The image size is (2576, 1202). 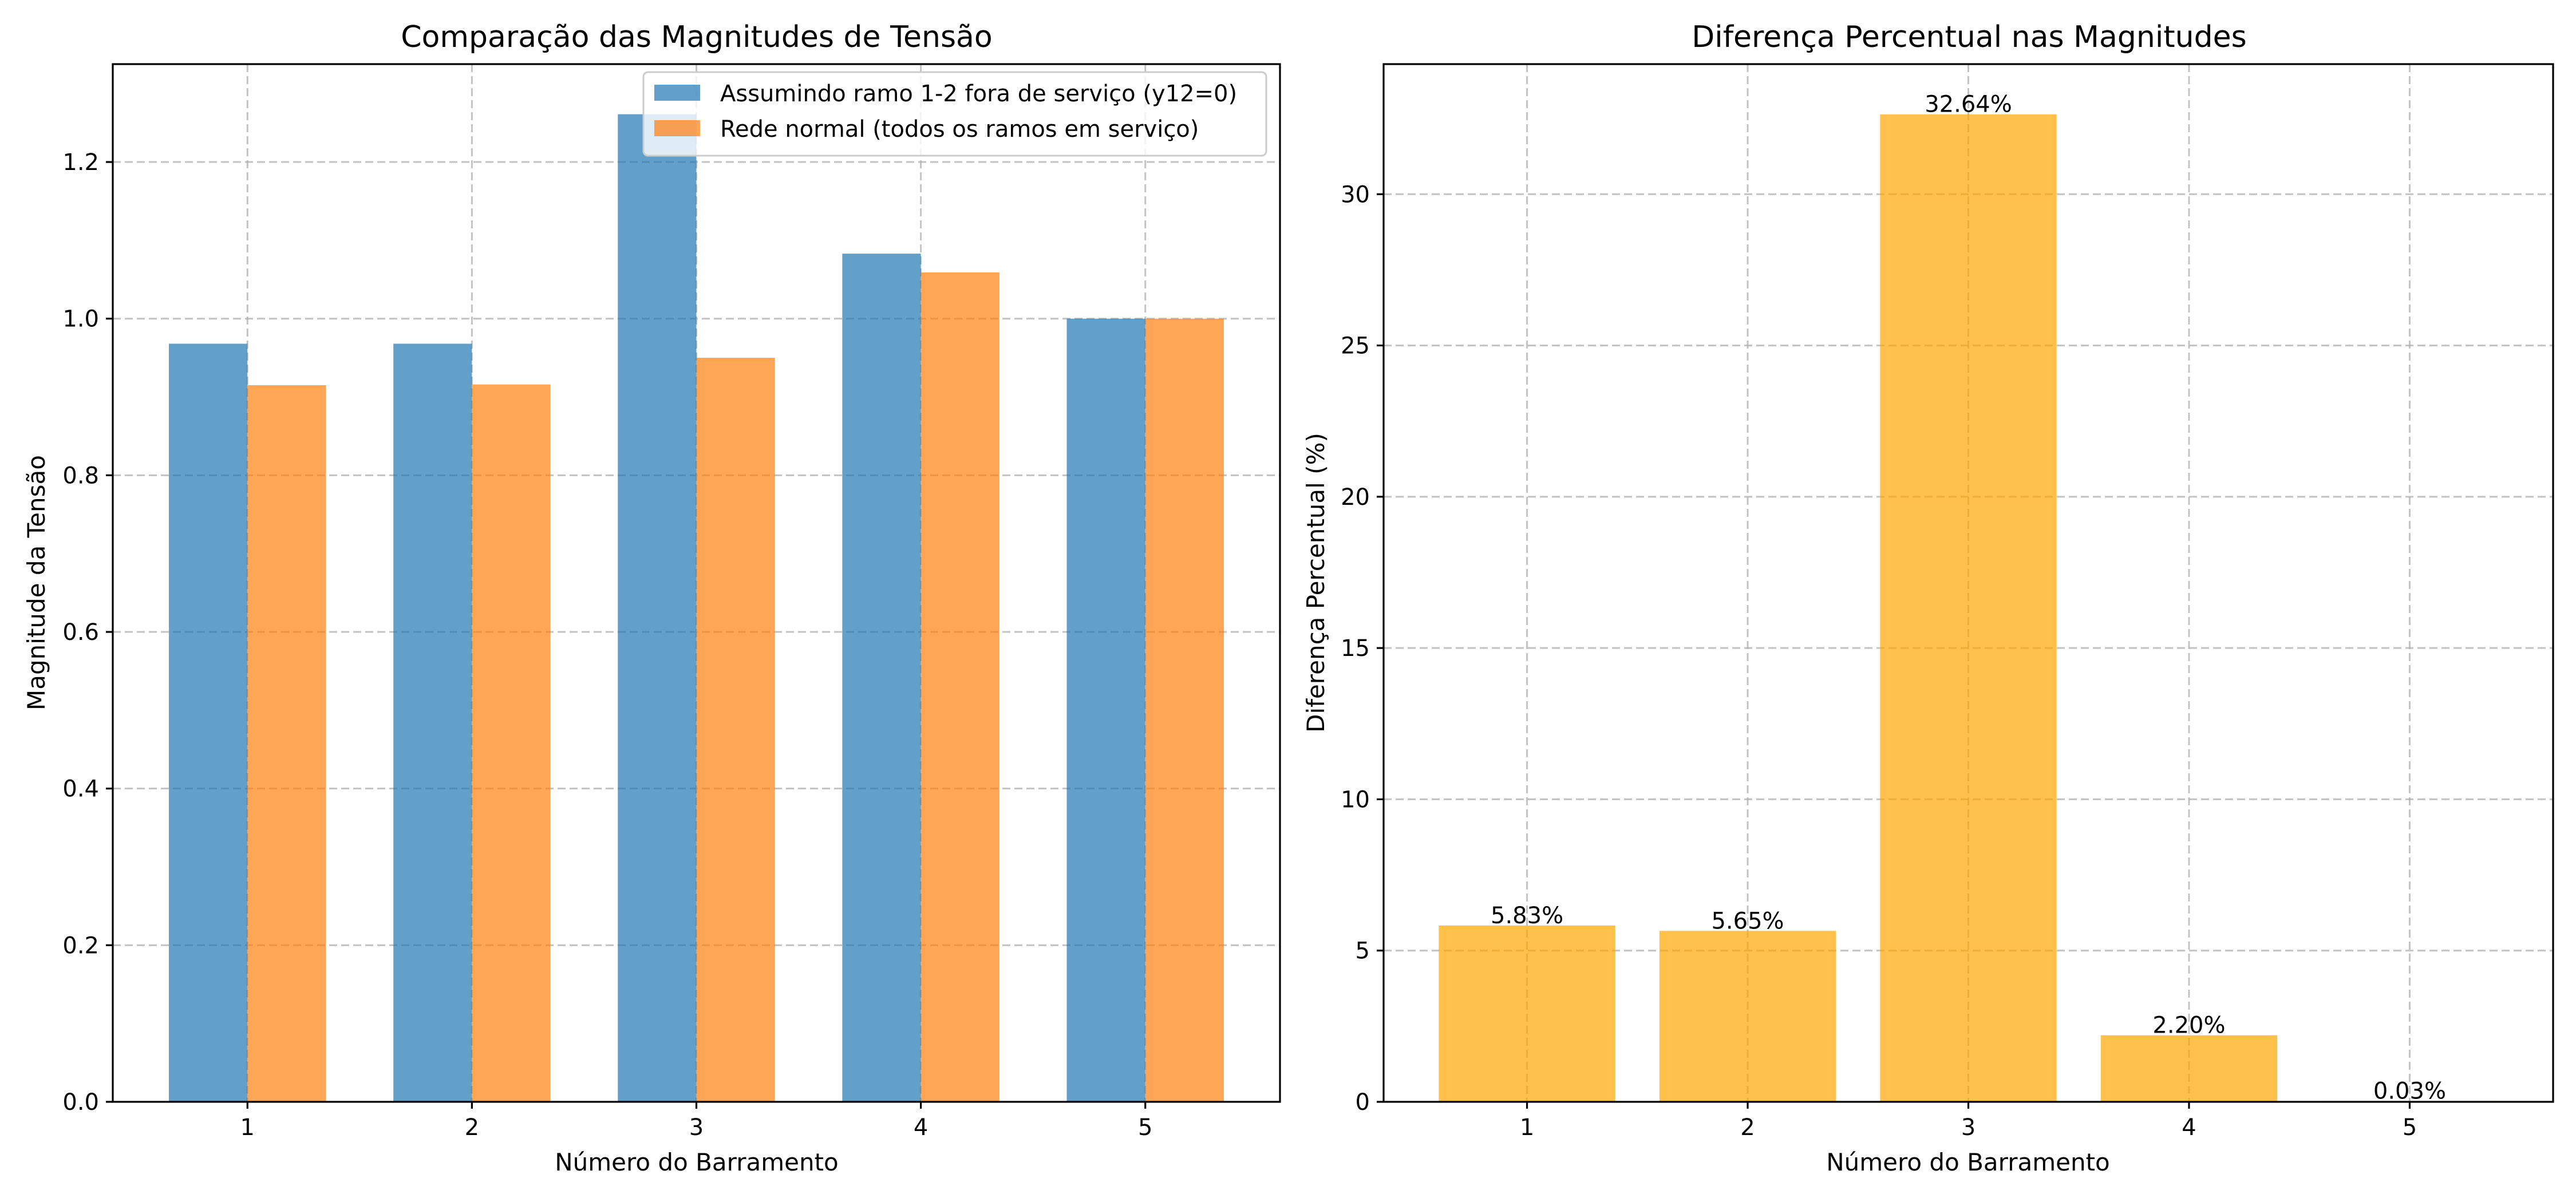 I want to click on y-tick-label: 20, so click(x=1355, y=498).